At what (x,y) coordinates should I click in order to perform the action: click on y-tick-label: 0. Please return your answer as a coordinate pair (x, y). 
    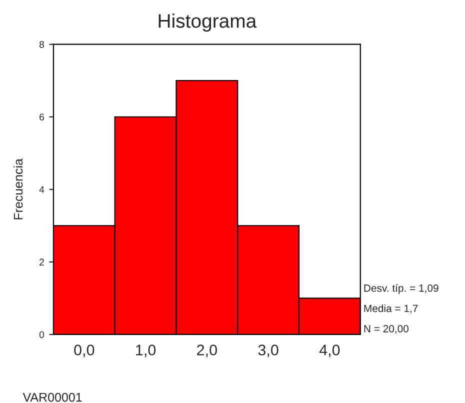
    Looking at the image, I should click on (41, 334).